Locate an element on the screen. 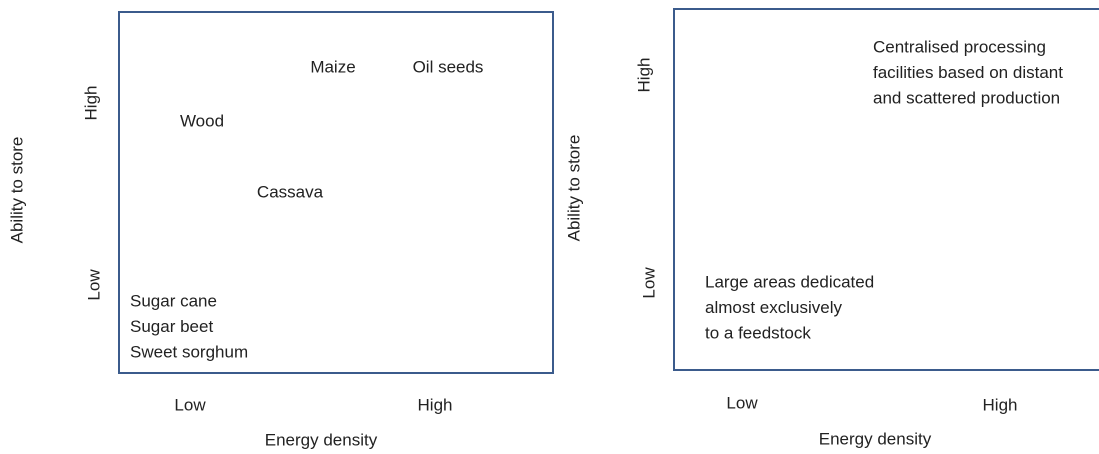  item-label: Maize is located at coordinates (332, 66).